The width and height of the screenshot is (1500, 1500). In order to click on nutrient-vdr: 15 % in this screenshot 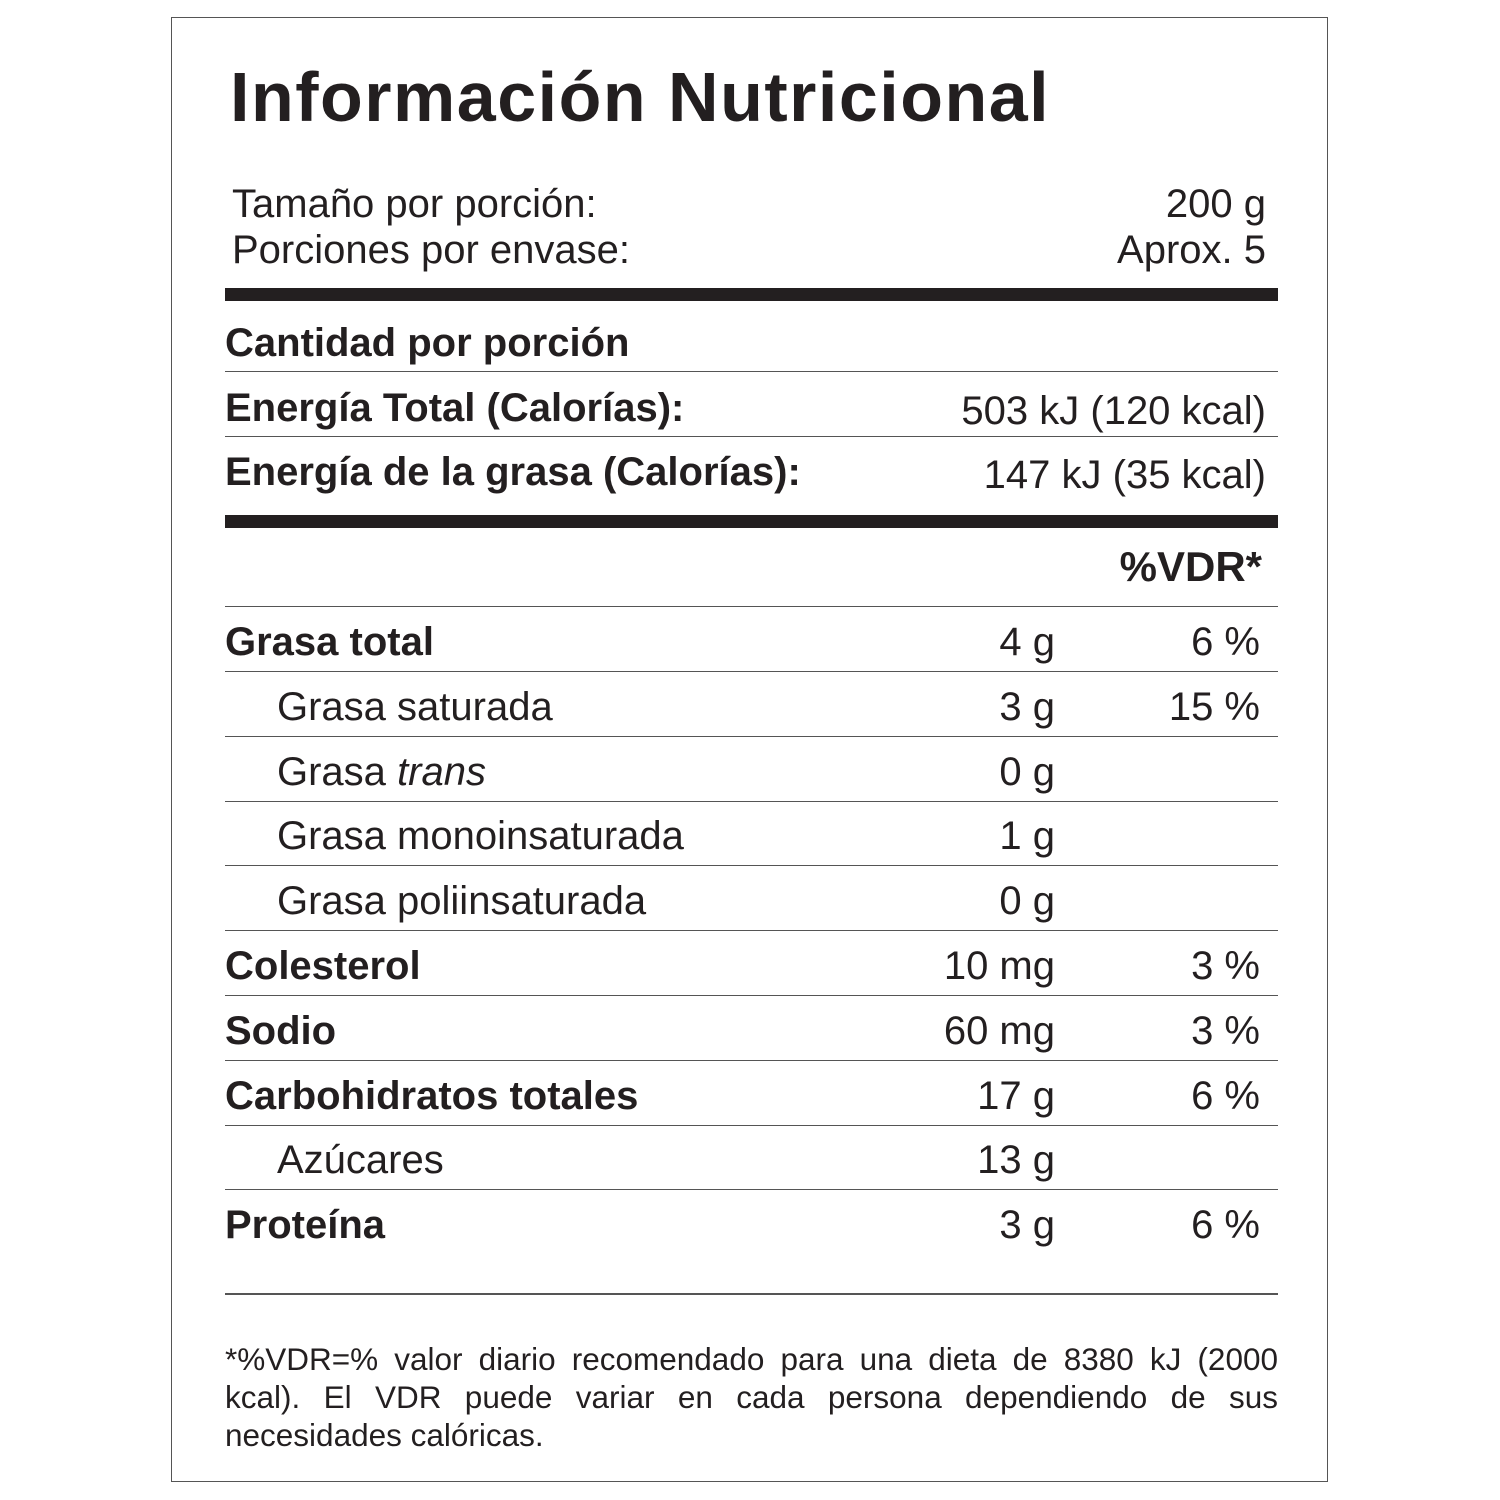, I will do `click(1214, 706)`.